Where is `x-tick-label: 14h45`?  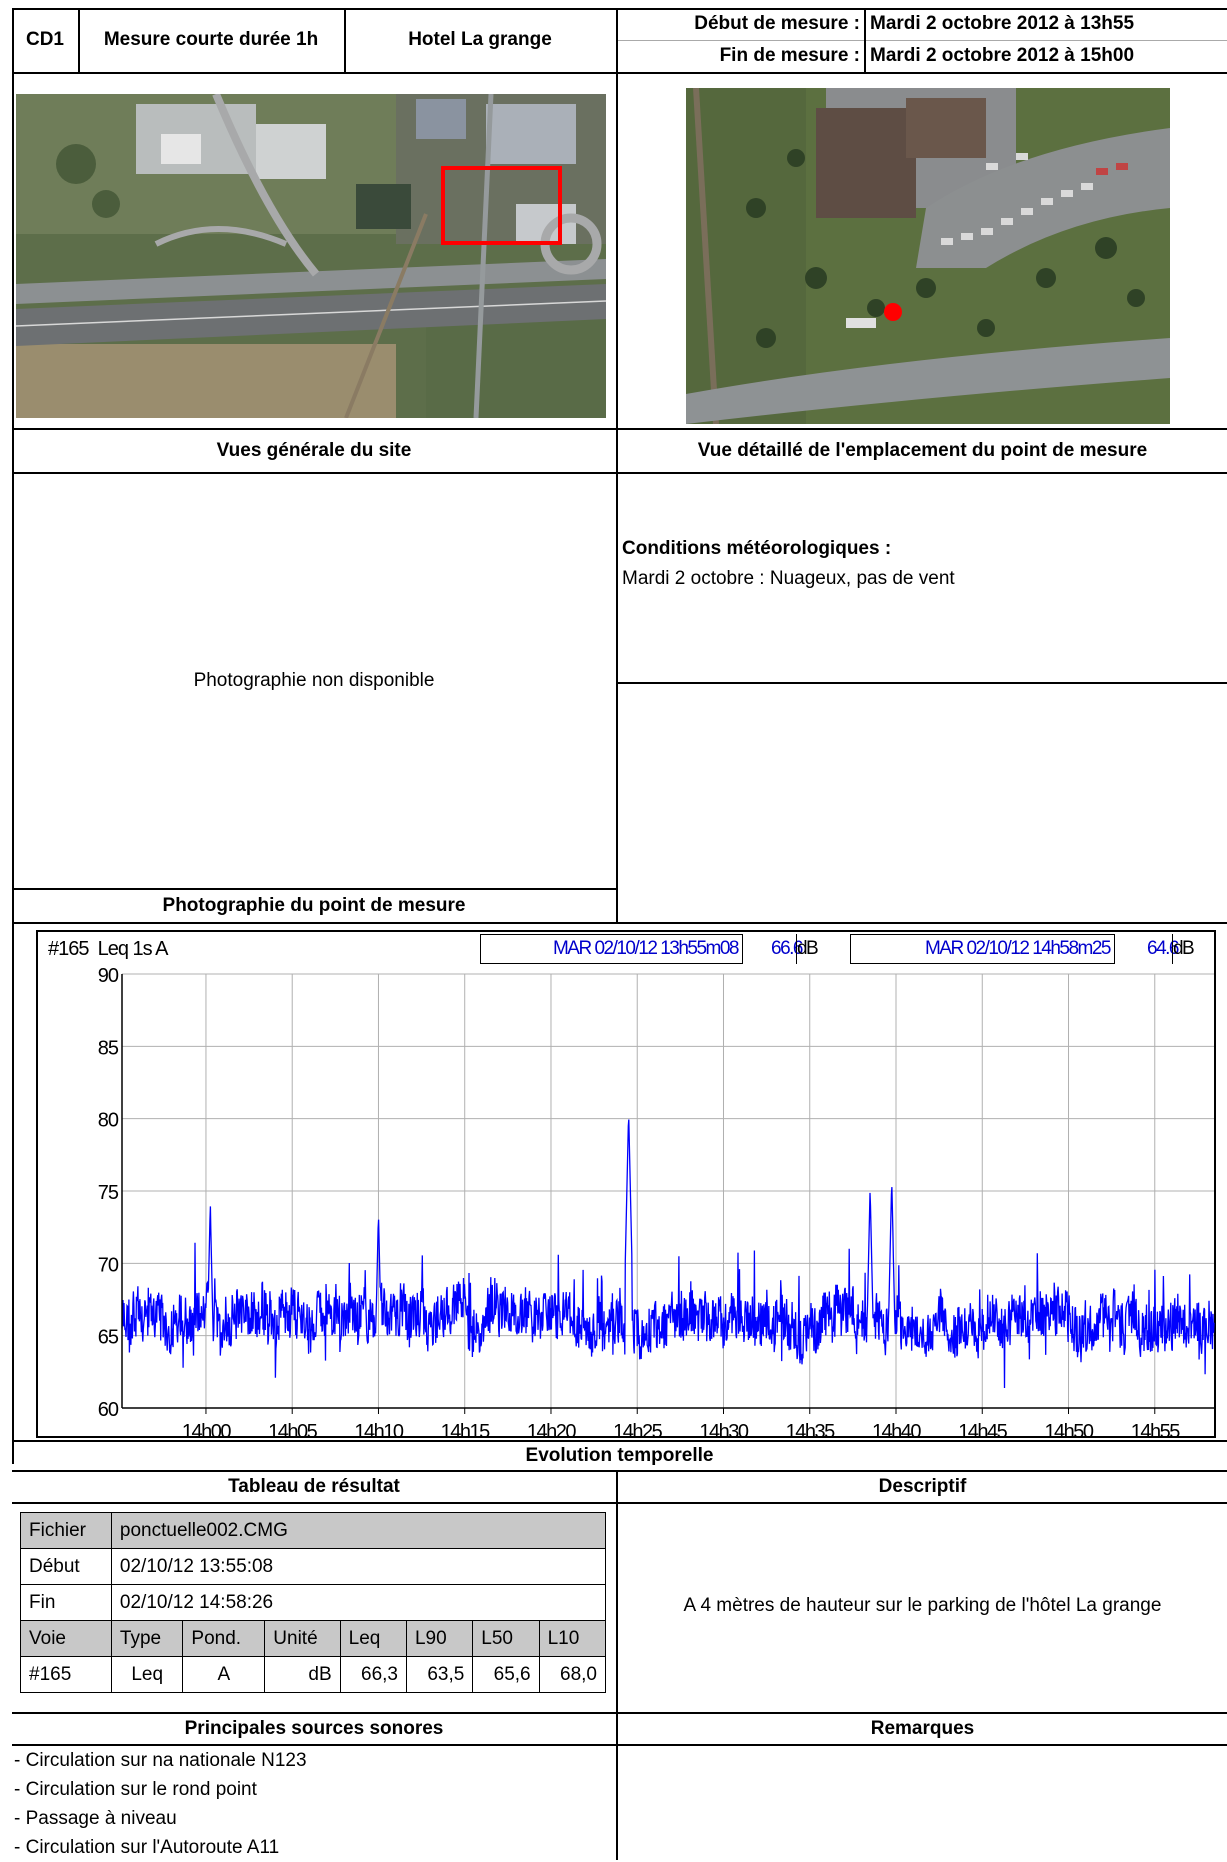
x-tick-label: 14h45 is located at coordinates (982, 1428).